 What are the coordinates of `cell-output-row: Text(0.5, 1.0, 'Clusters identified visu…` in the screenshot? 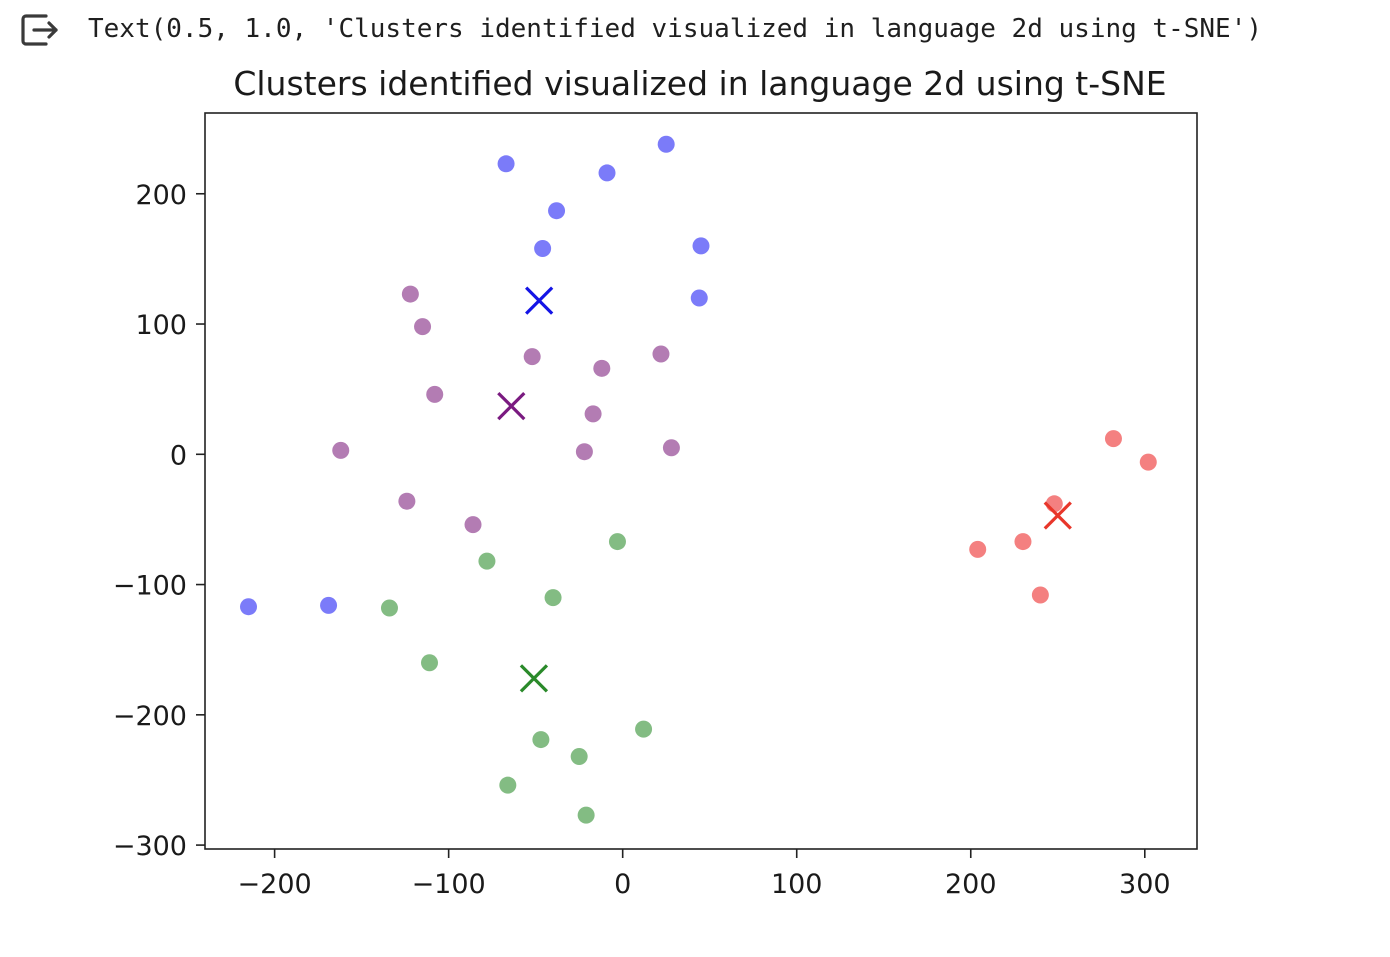 It's located at (695, 30).